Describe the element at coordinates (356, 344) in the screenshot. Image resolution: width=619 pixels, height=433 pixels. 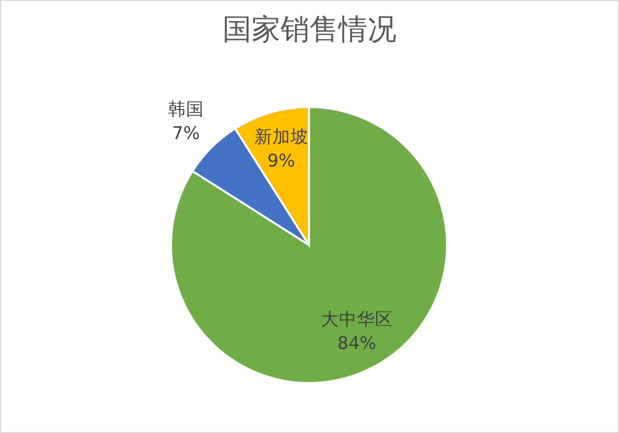
I see `data-label: 84%` at that location.